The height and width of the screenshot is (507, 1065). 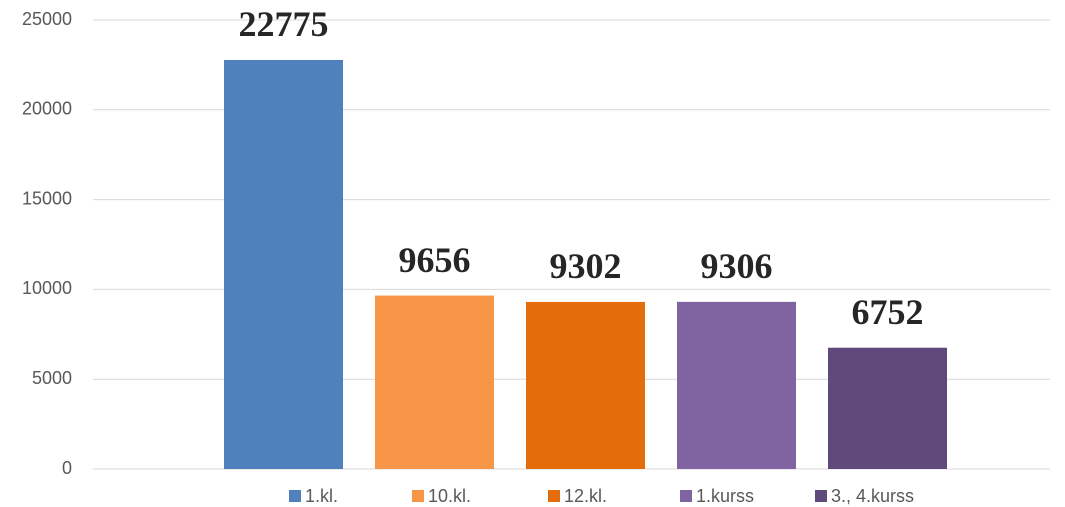 I want to click on y-tick-label: 0, so click(x=67, y=468).